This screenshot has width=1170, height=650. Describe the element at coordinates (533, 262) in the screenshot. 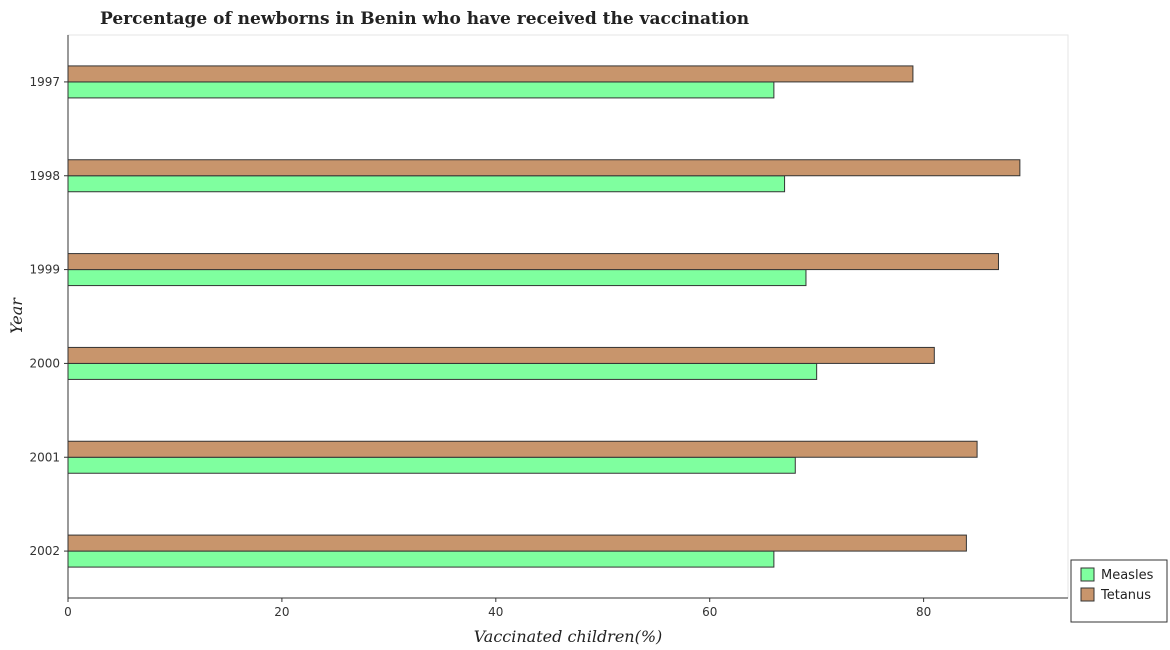

I see `bar-tetanus-1999` at that location.